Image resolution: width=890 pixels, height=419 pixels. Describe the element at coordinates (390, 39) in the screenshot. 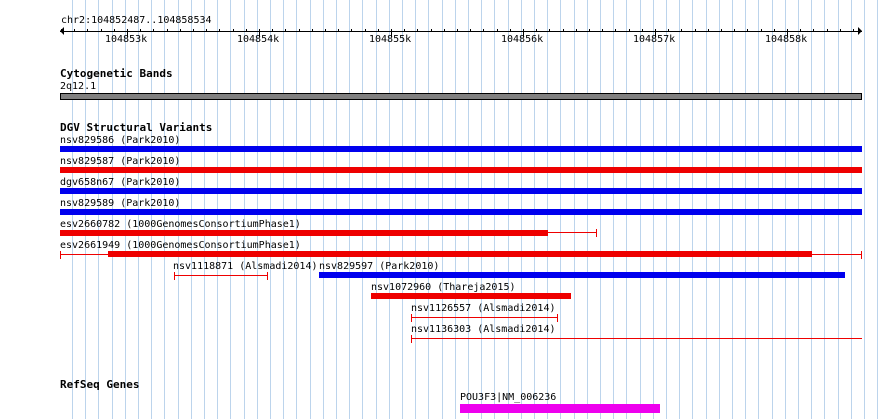

I see `ruler-tick-label: 104855k` at that location.